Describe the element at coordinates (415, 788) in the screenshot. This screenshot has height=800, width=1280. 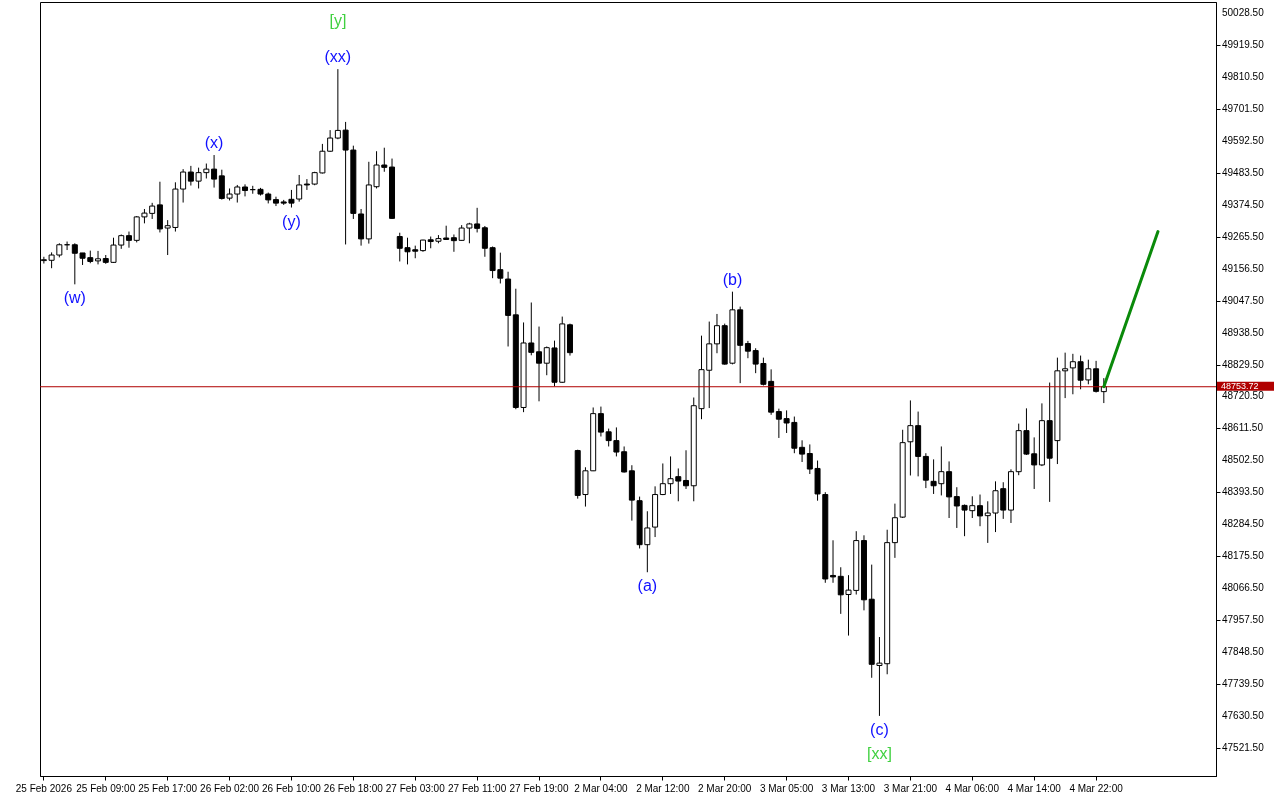
I see `x-tick-label: 27 Feb 03:00` at that location.